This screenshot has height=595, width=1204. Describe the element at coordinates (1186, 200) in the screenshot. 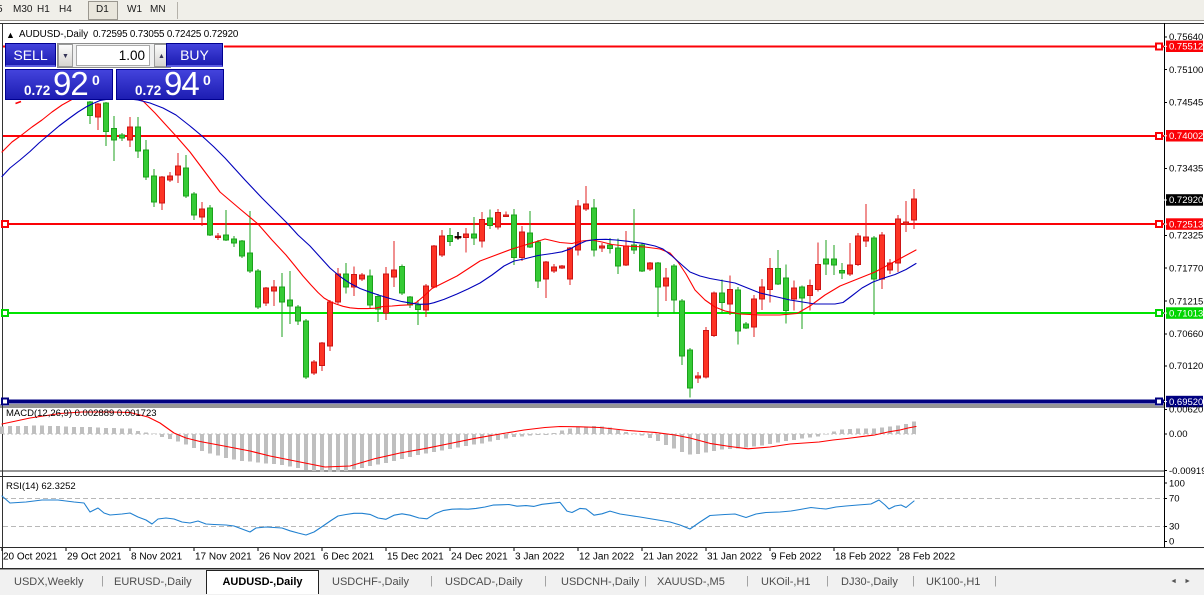

I see `svg-text: 0.72920` at that location.